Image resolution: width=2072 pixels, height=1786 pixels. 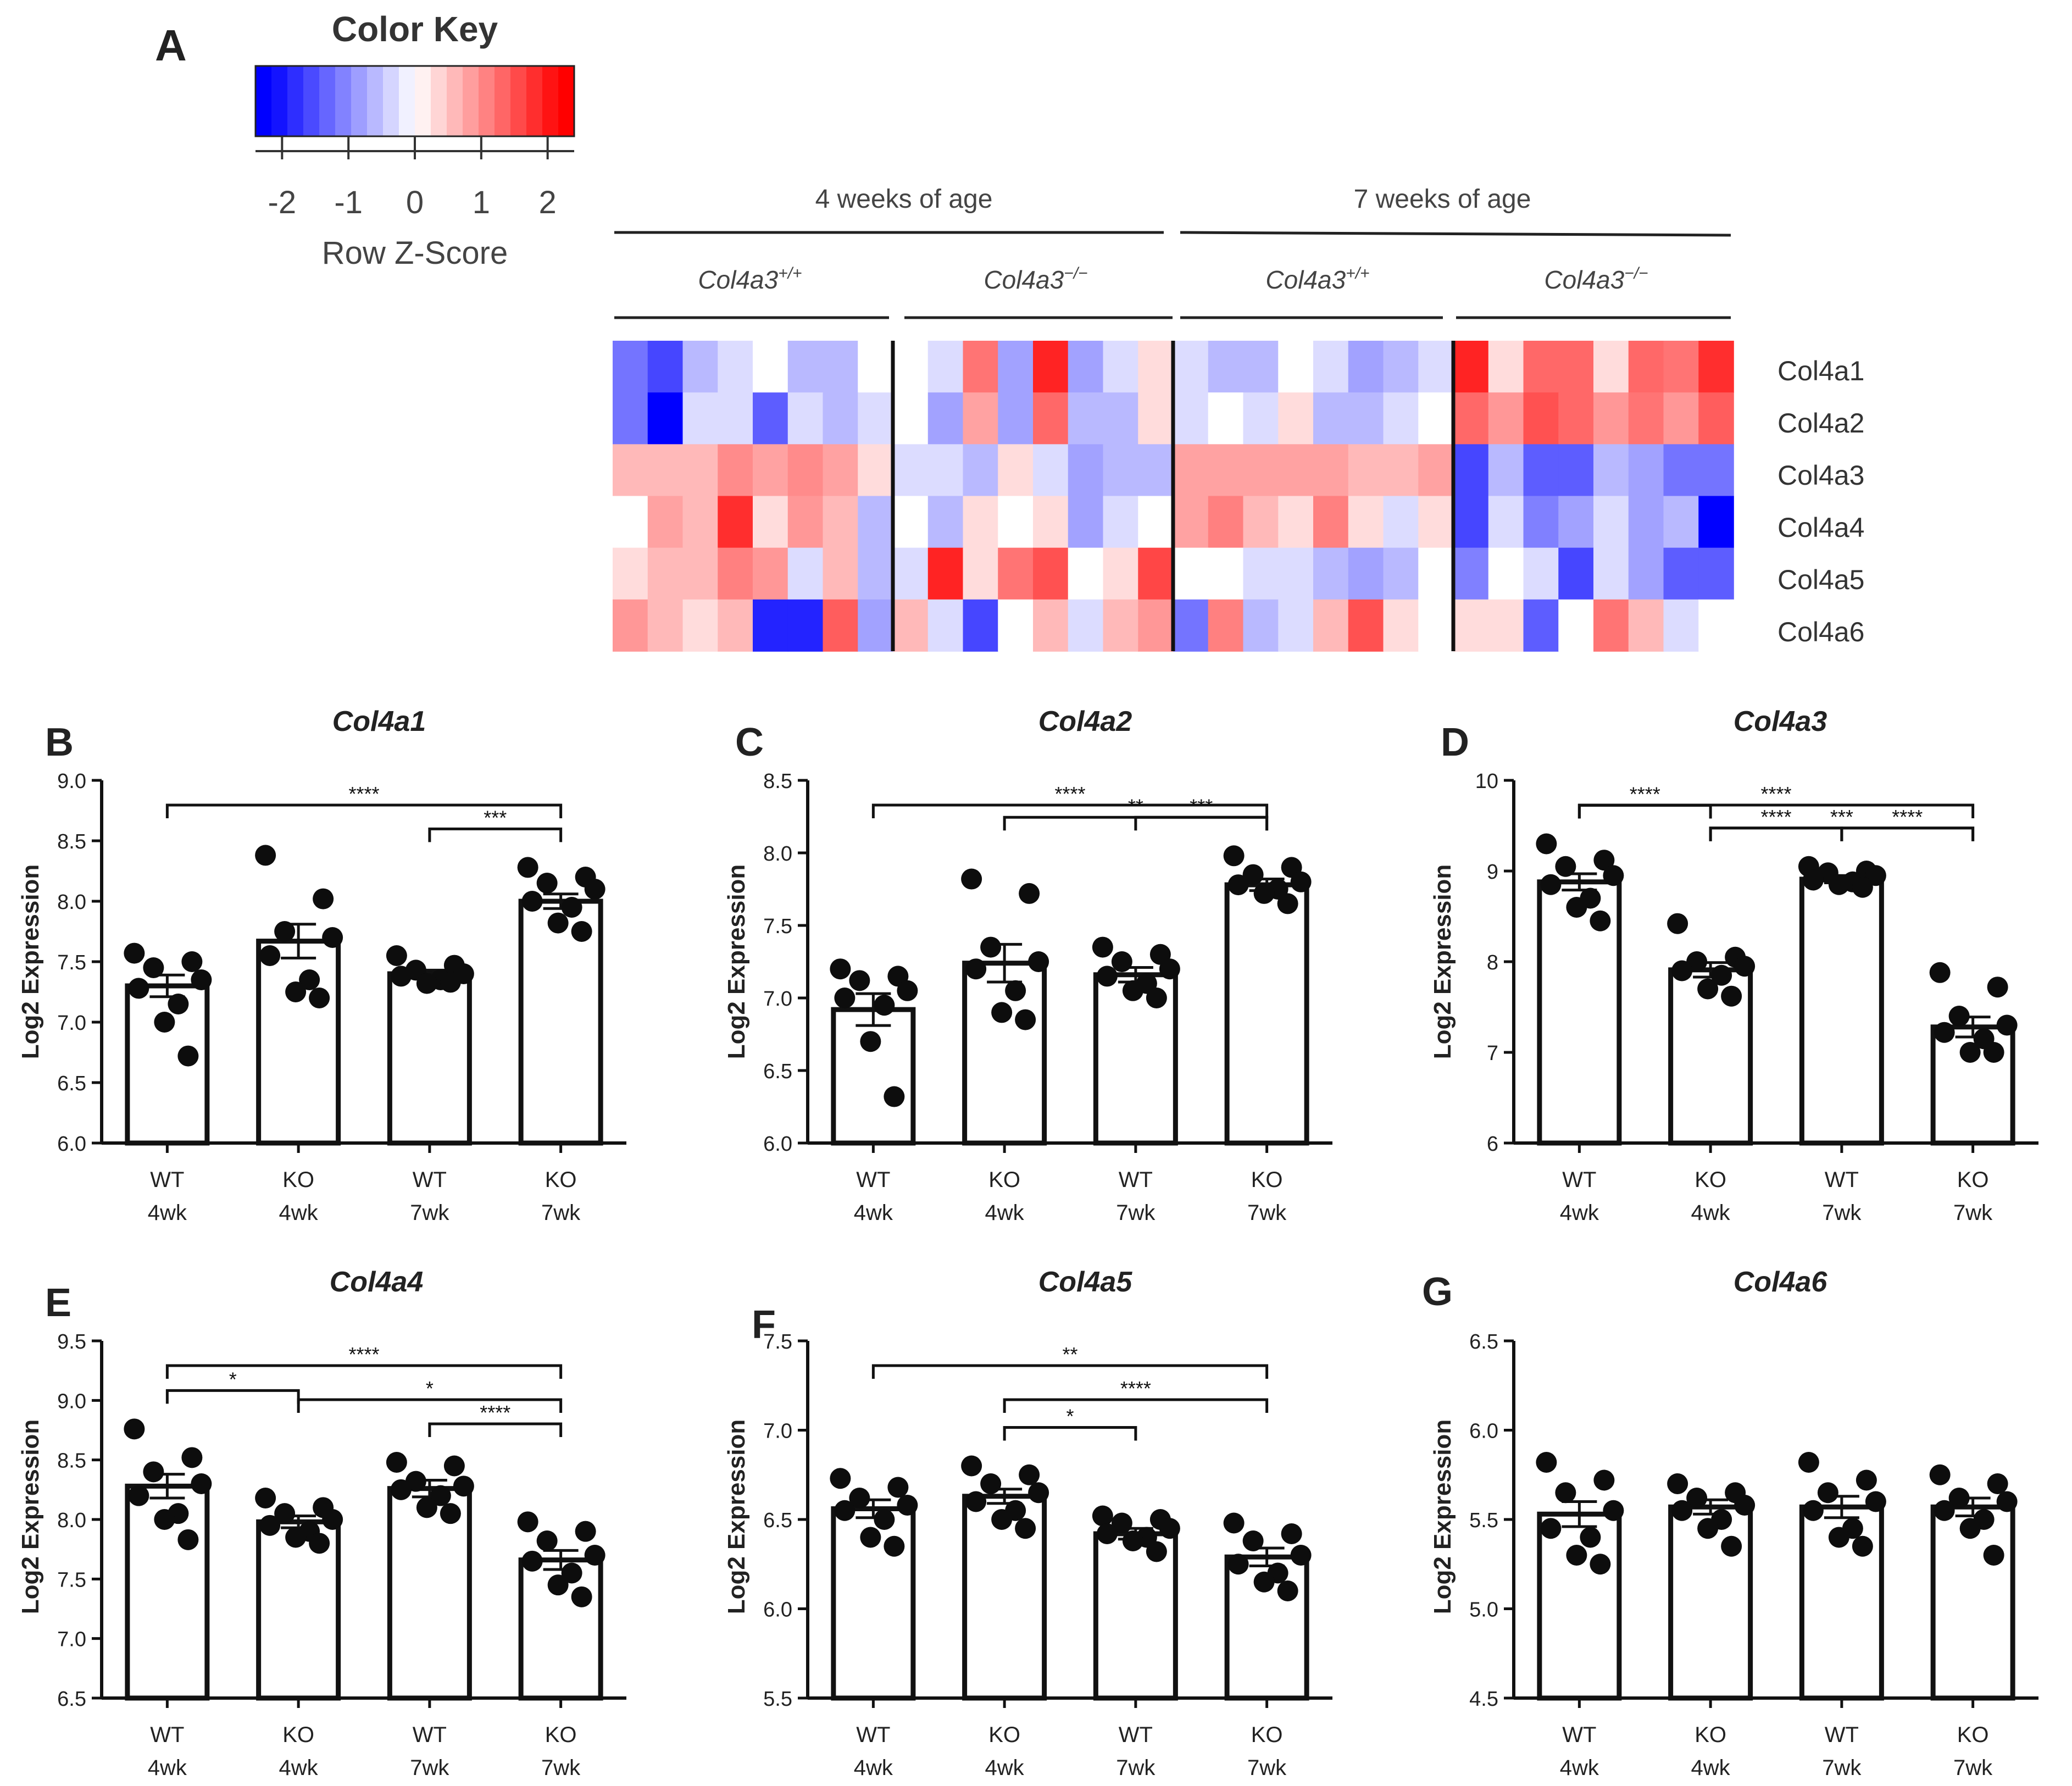 What do you see at coordinates (495, 818) in the screenshot?
I see `significance-label: ***` at bounding box center [495, 818].